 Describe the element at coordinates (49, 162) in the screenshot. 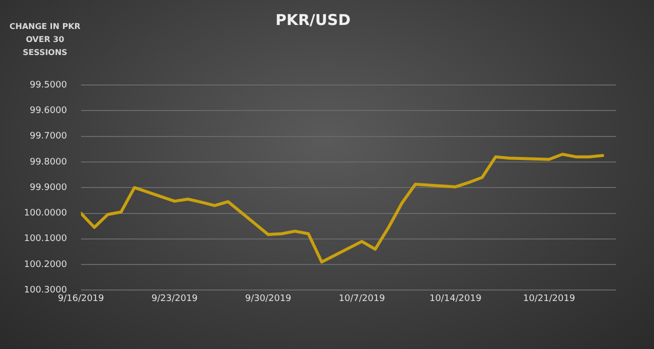

I see `y-tick-label: 99.8000` at that location.